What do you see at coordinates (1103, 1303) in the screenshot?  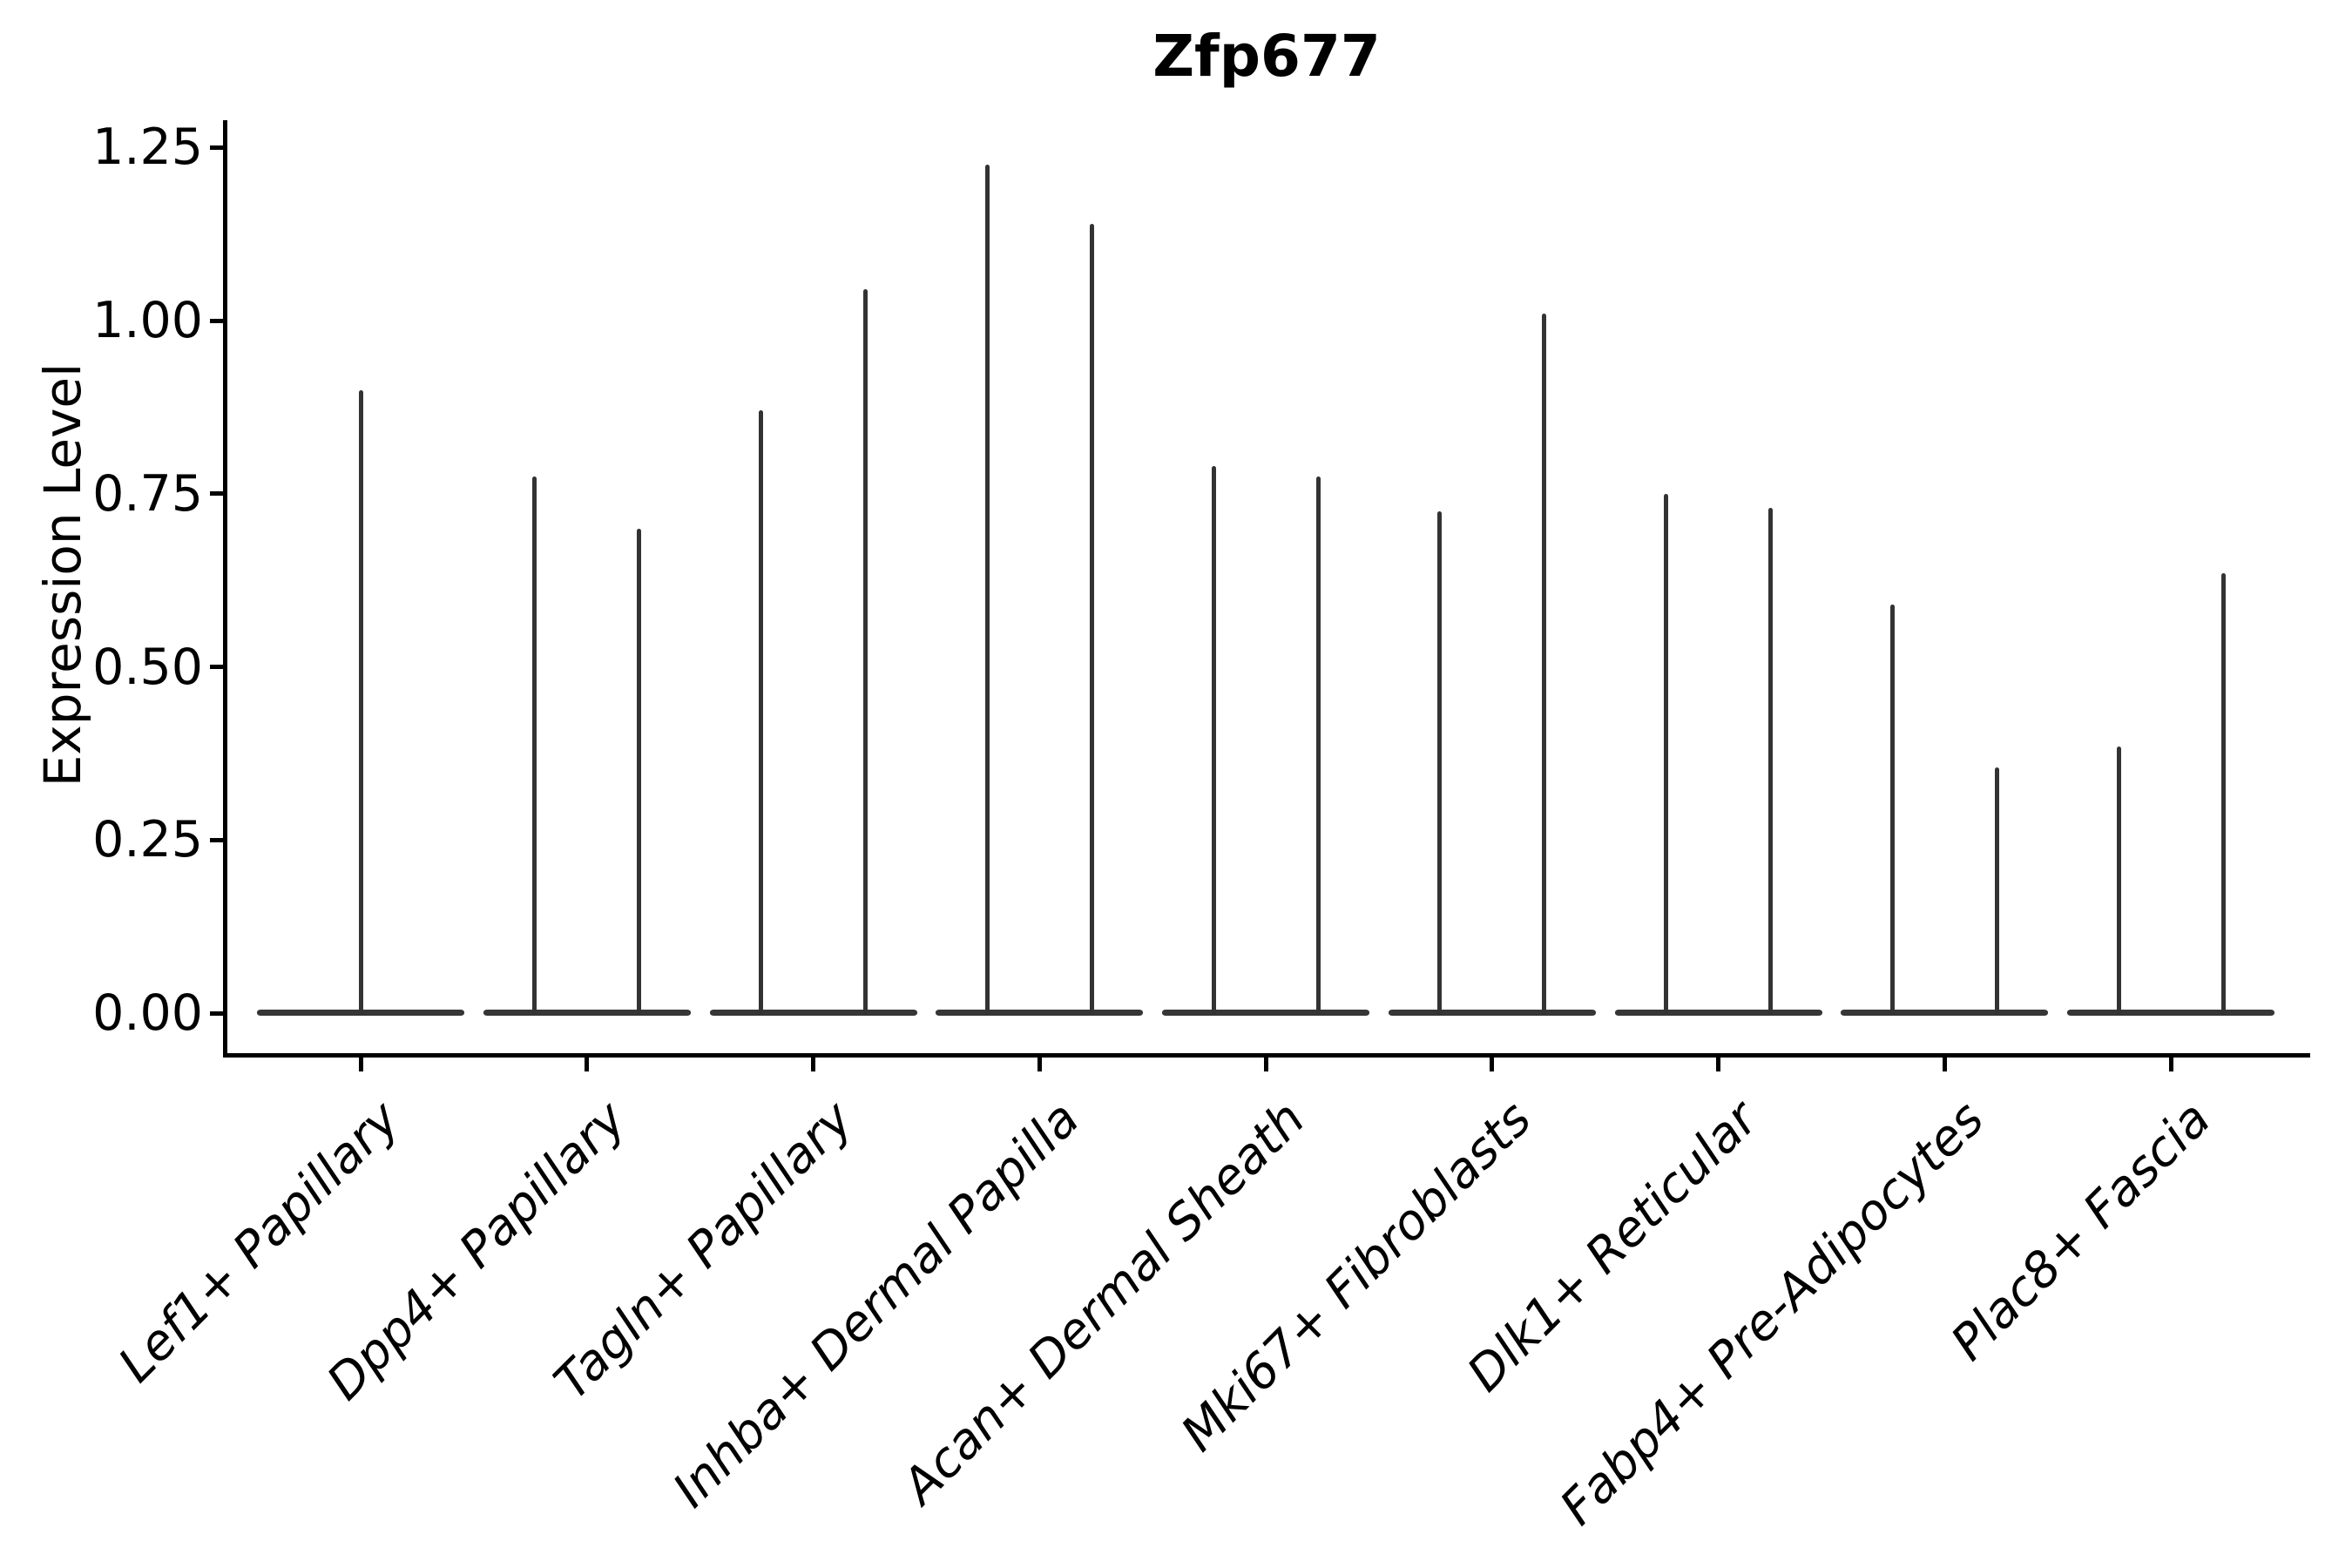 I see `x-tick-label: Acan+ Dermal Sheath` at bounding box center [1103, 1303].